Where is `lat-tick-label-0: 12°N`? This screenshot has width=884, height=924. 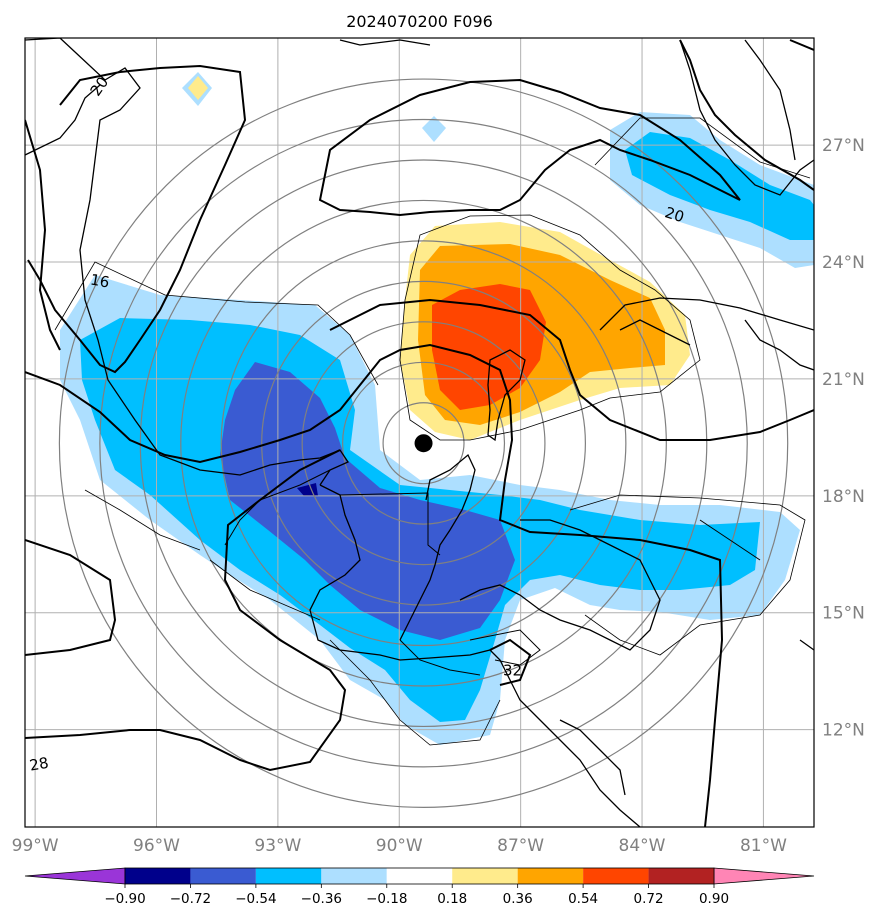 lat-tick-label-0: 12°N is located at coordinates (843, 731).